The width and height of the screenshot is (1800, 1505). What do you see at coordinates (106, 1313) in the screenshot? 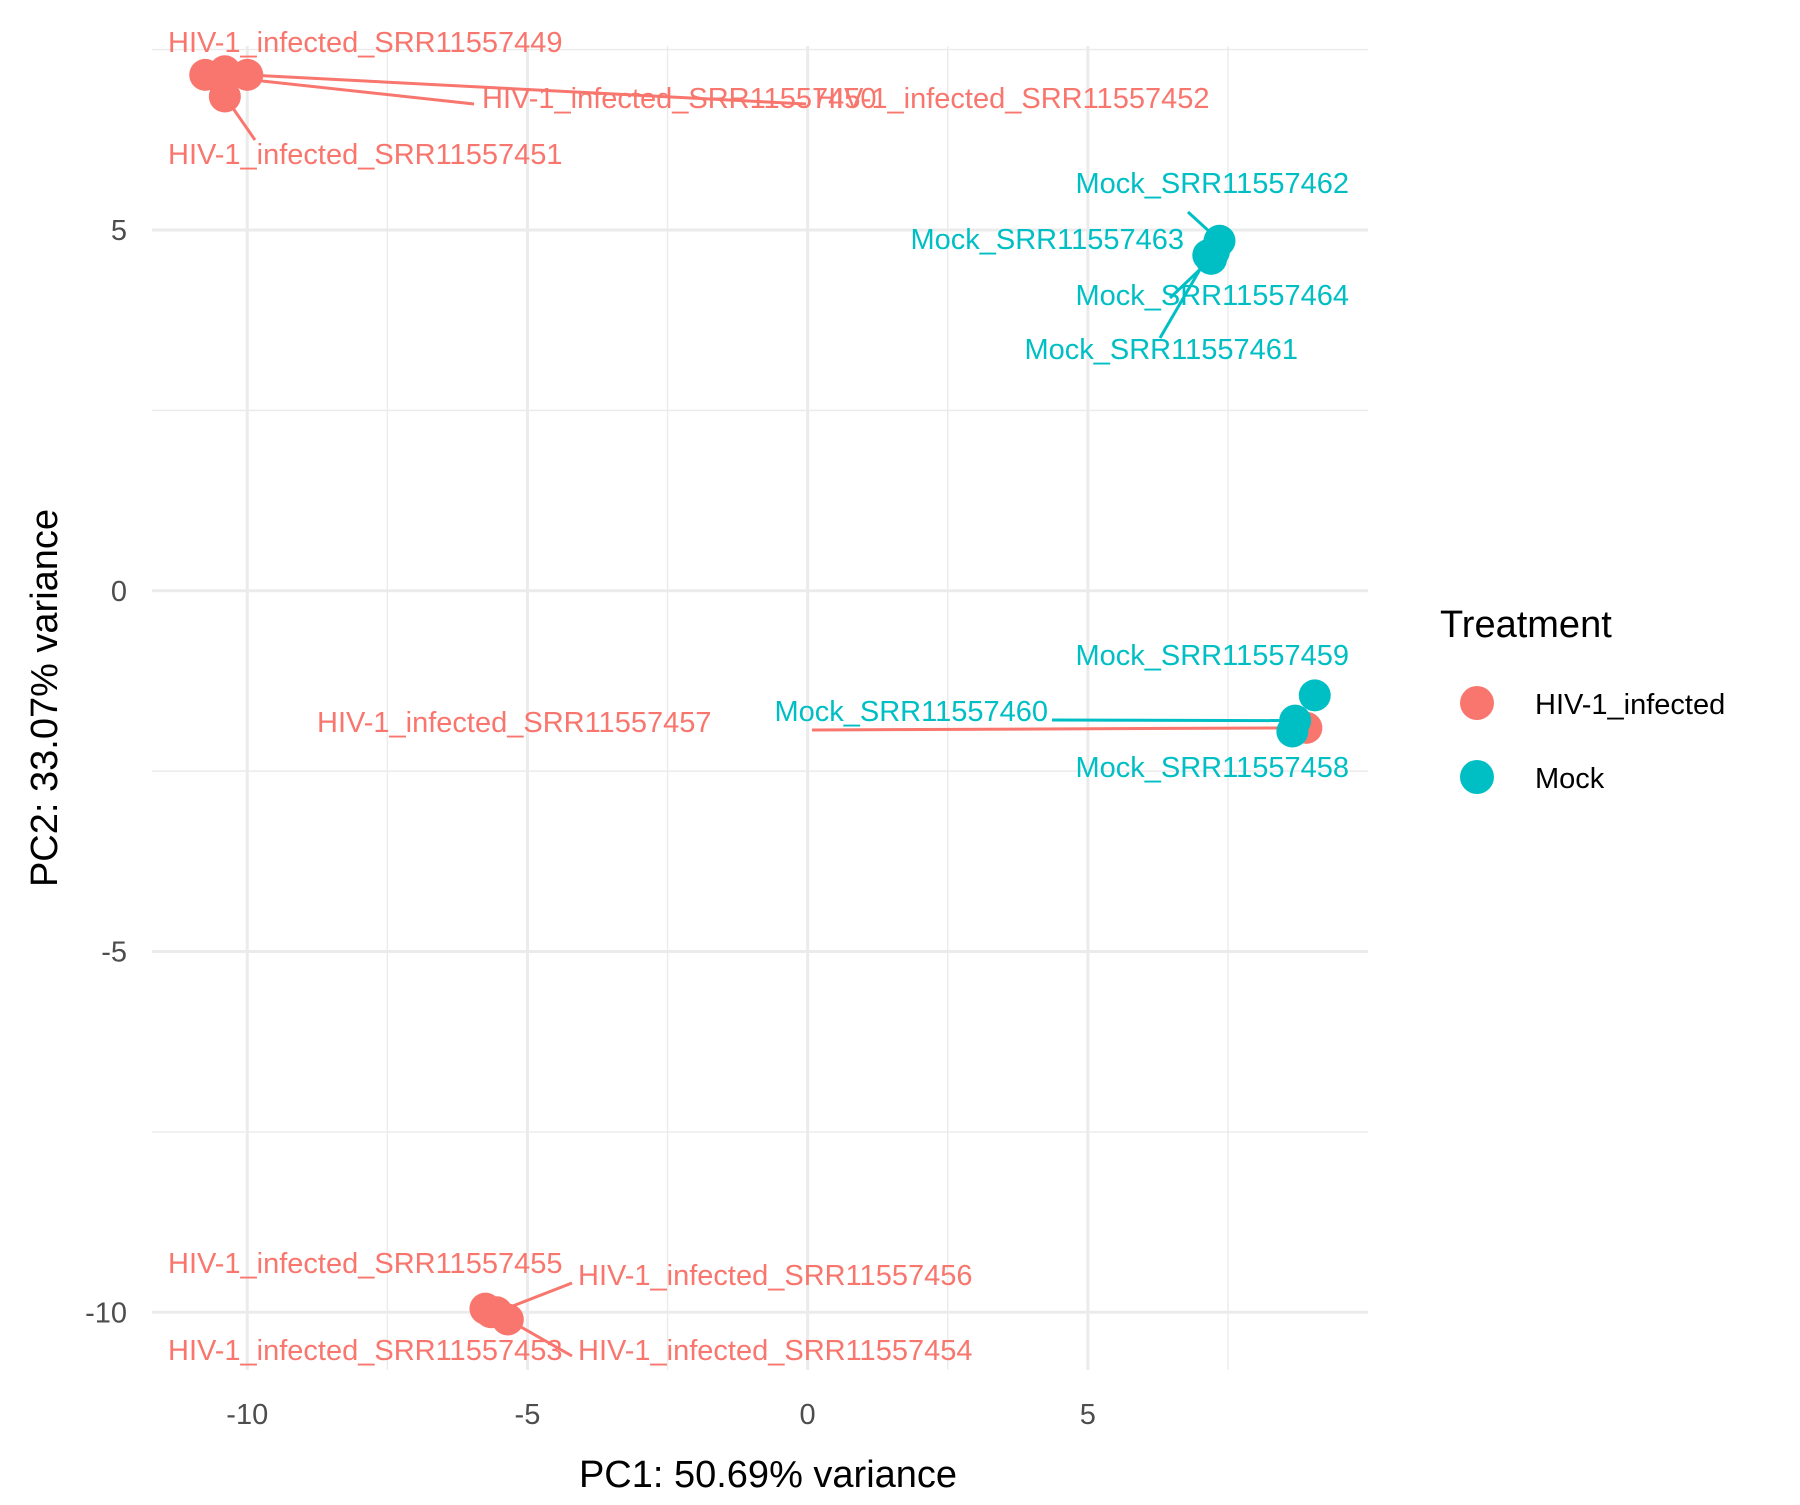
I see `y-tick-label: -10` at bounding box center [106, 1313].